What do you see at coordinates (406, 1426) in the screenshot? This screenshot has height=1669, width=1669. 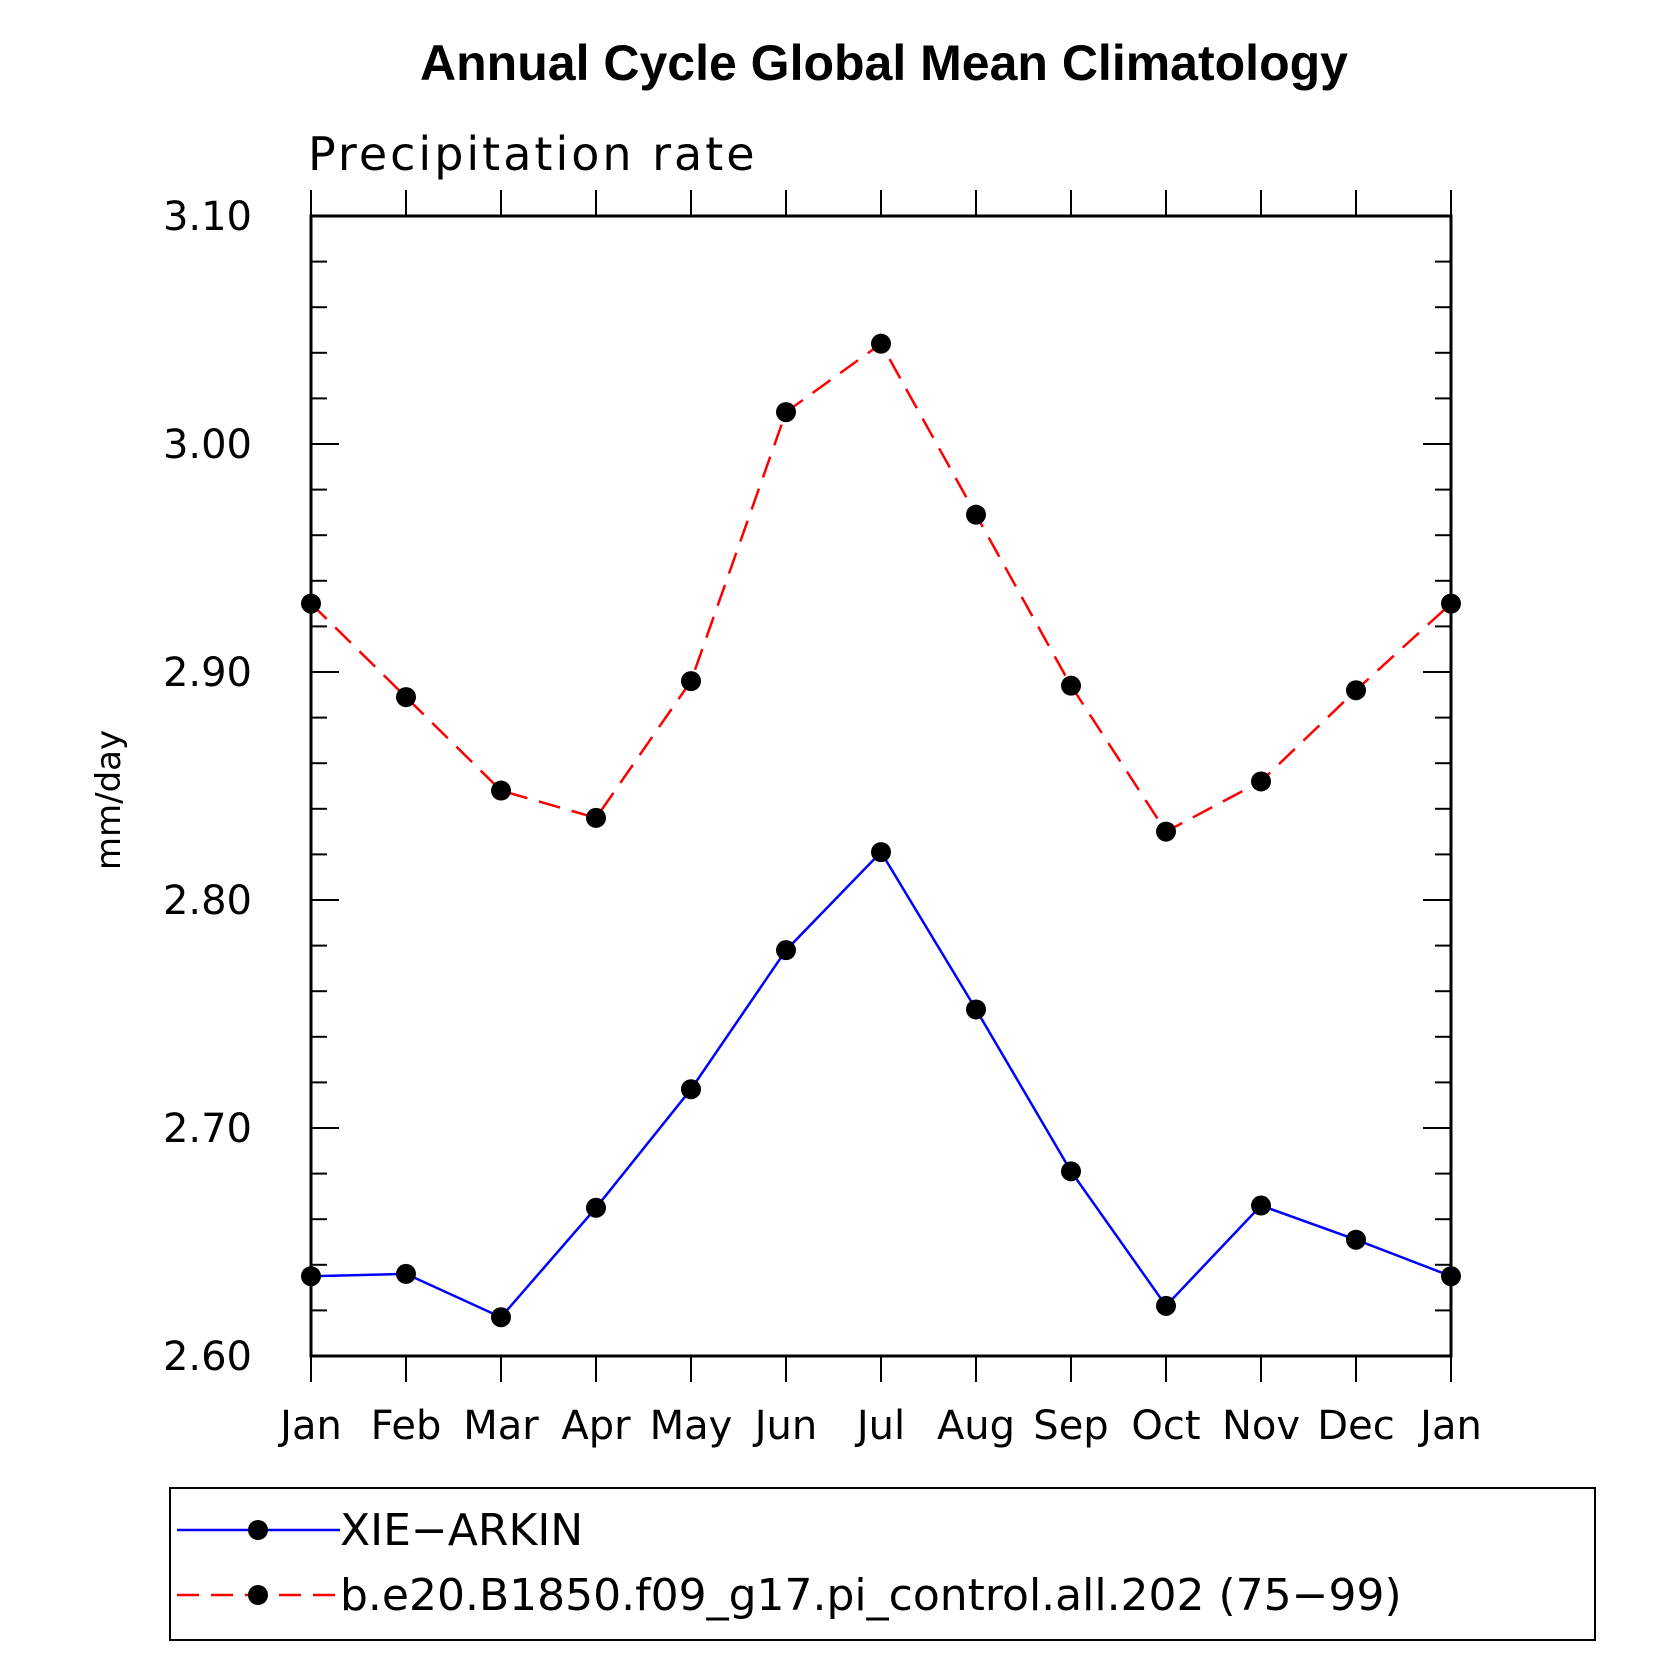 I see `x-tick-label: Feb` at bounding box center [406, 1426].